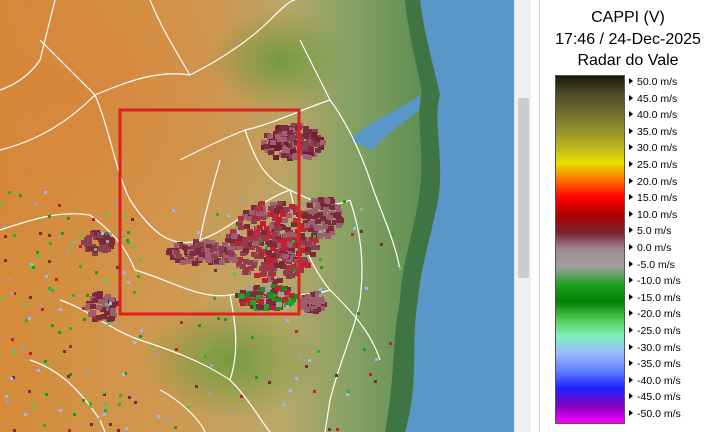 The image size is (715, 432). I want to click on valley-shading, so click(280, 60).